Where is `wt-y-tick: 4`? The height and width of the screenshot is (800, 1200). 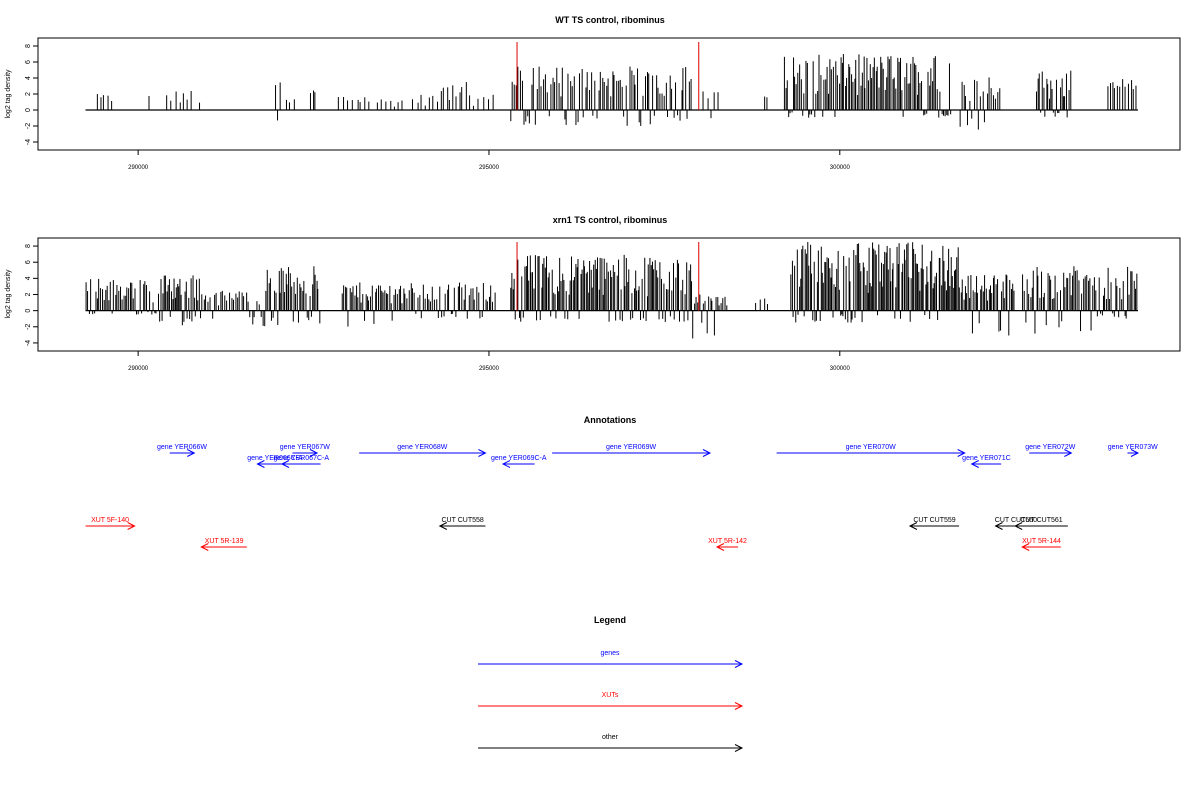 wt-y-tick: 4 is located at coordinates (31, 78).